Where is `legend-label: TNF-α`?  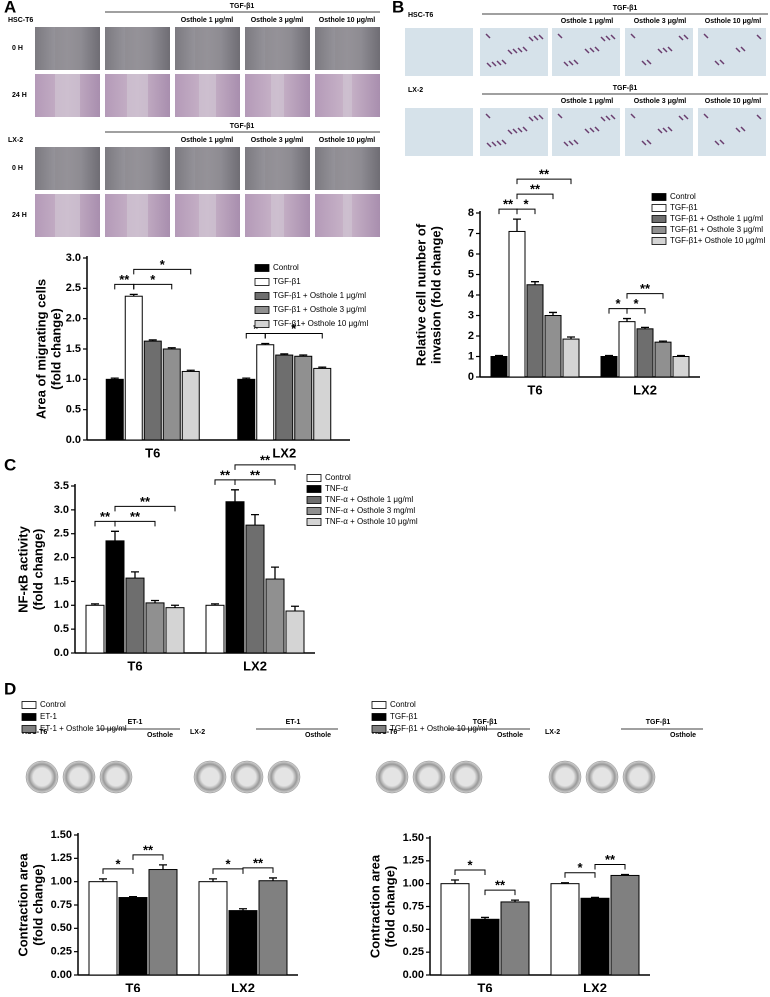 legend-label: TNF-α is located at coordinates (336, 488).